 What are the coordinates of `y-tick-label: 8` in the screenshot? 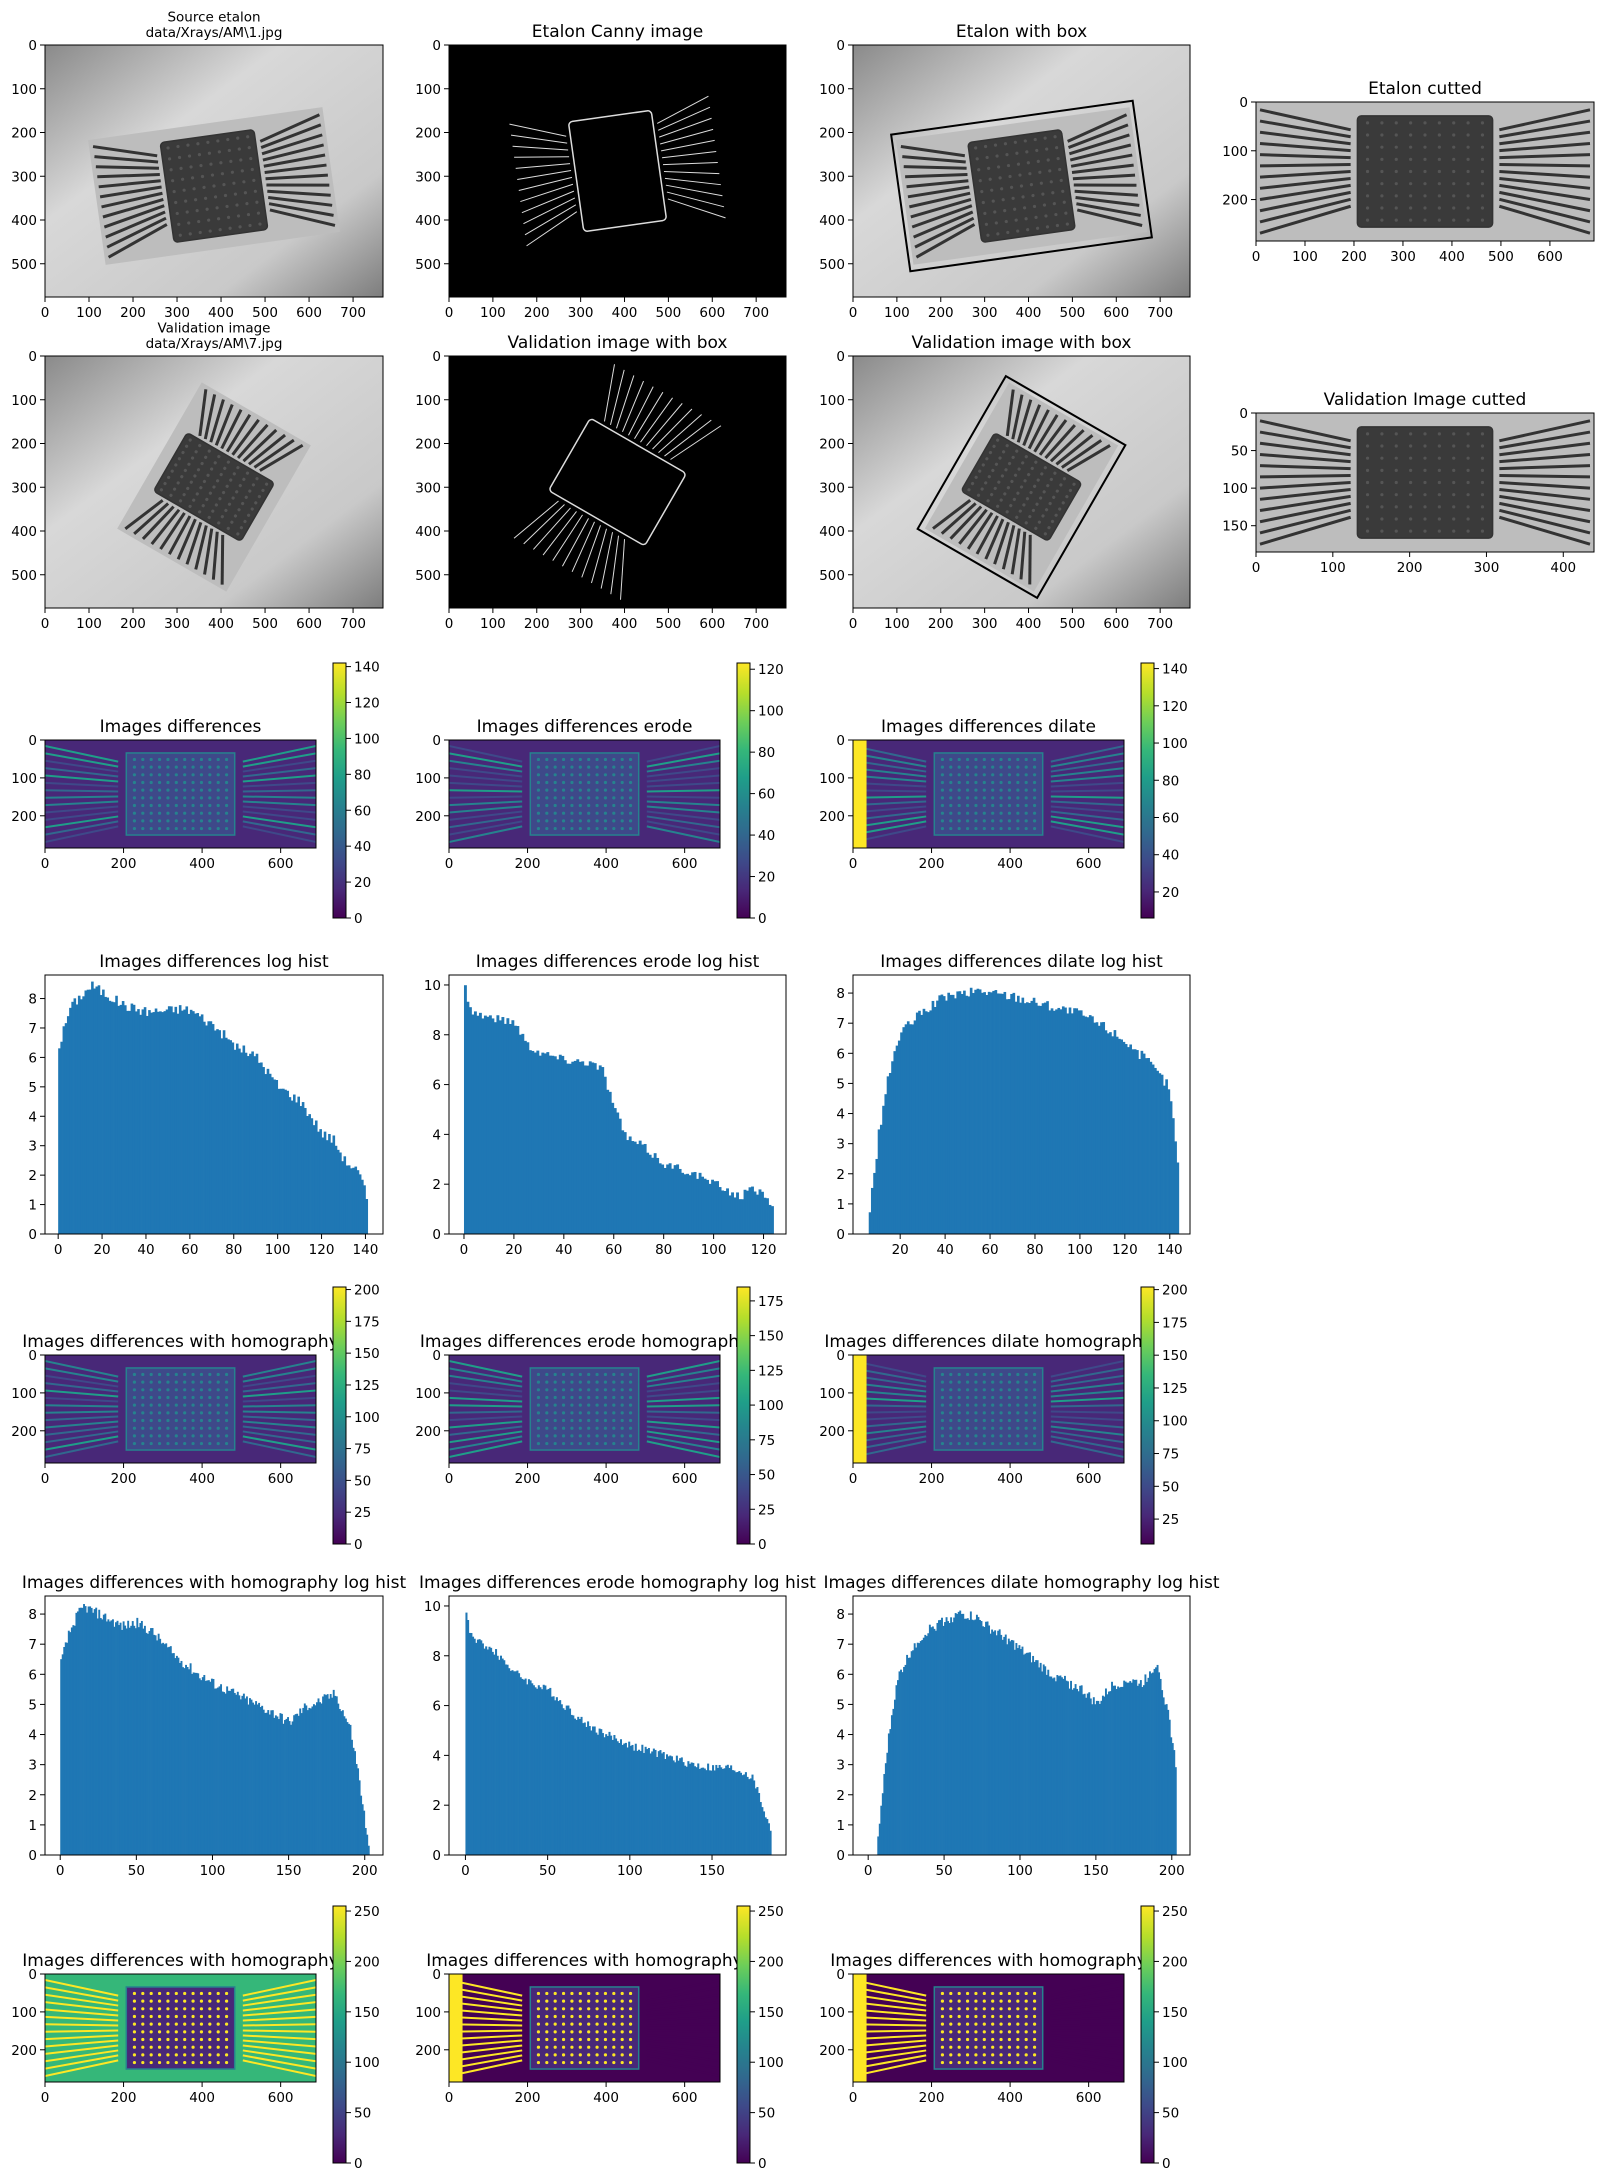 It's located at (32, 1000).